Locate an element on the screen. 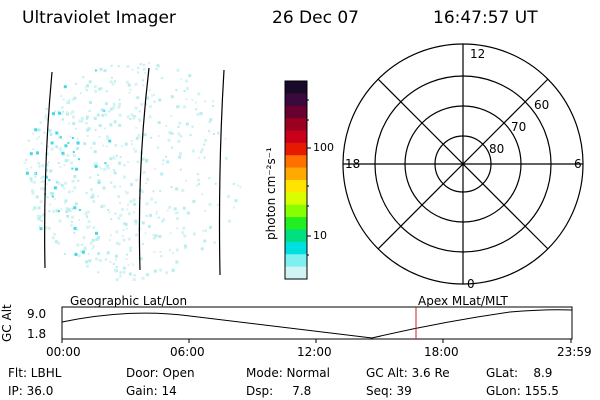 This screenshot has width=600, height=400. glat-info: GLat: 8.9 is located at coordinates (519, 373).